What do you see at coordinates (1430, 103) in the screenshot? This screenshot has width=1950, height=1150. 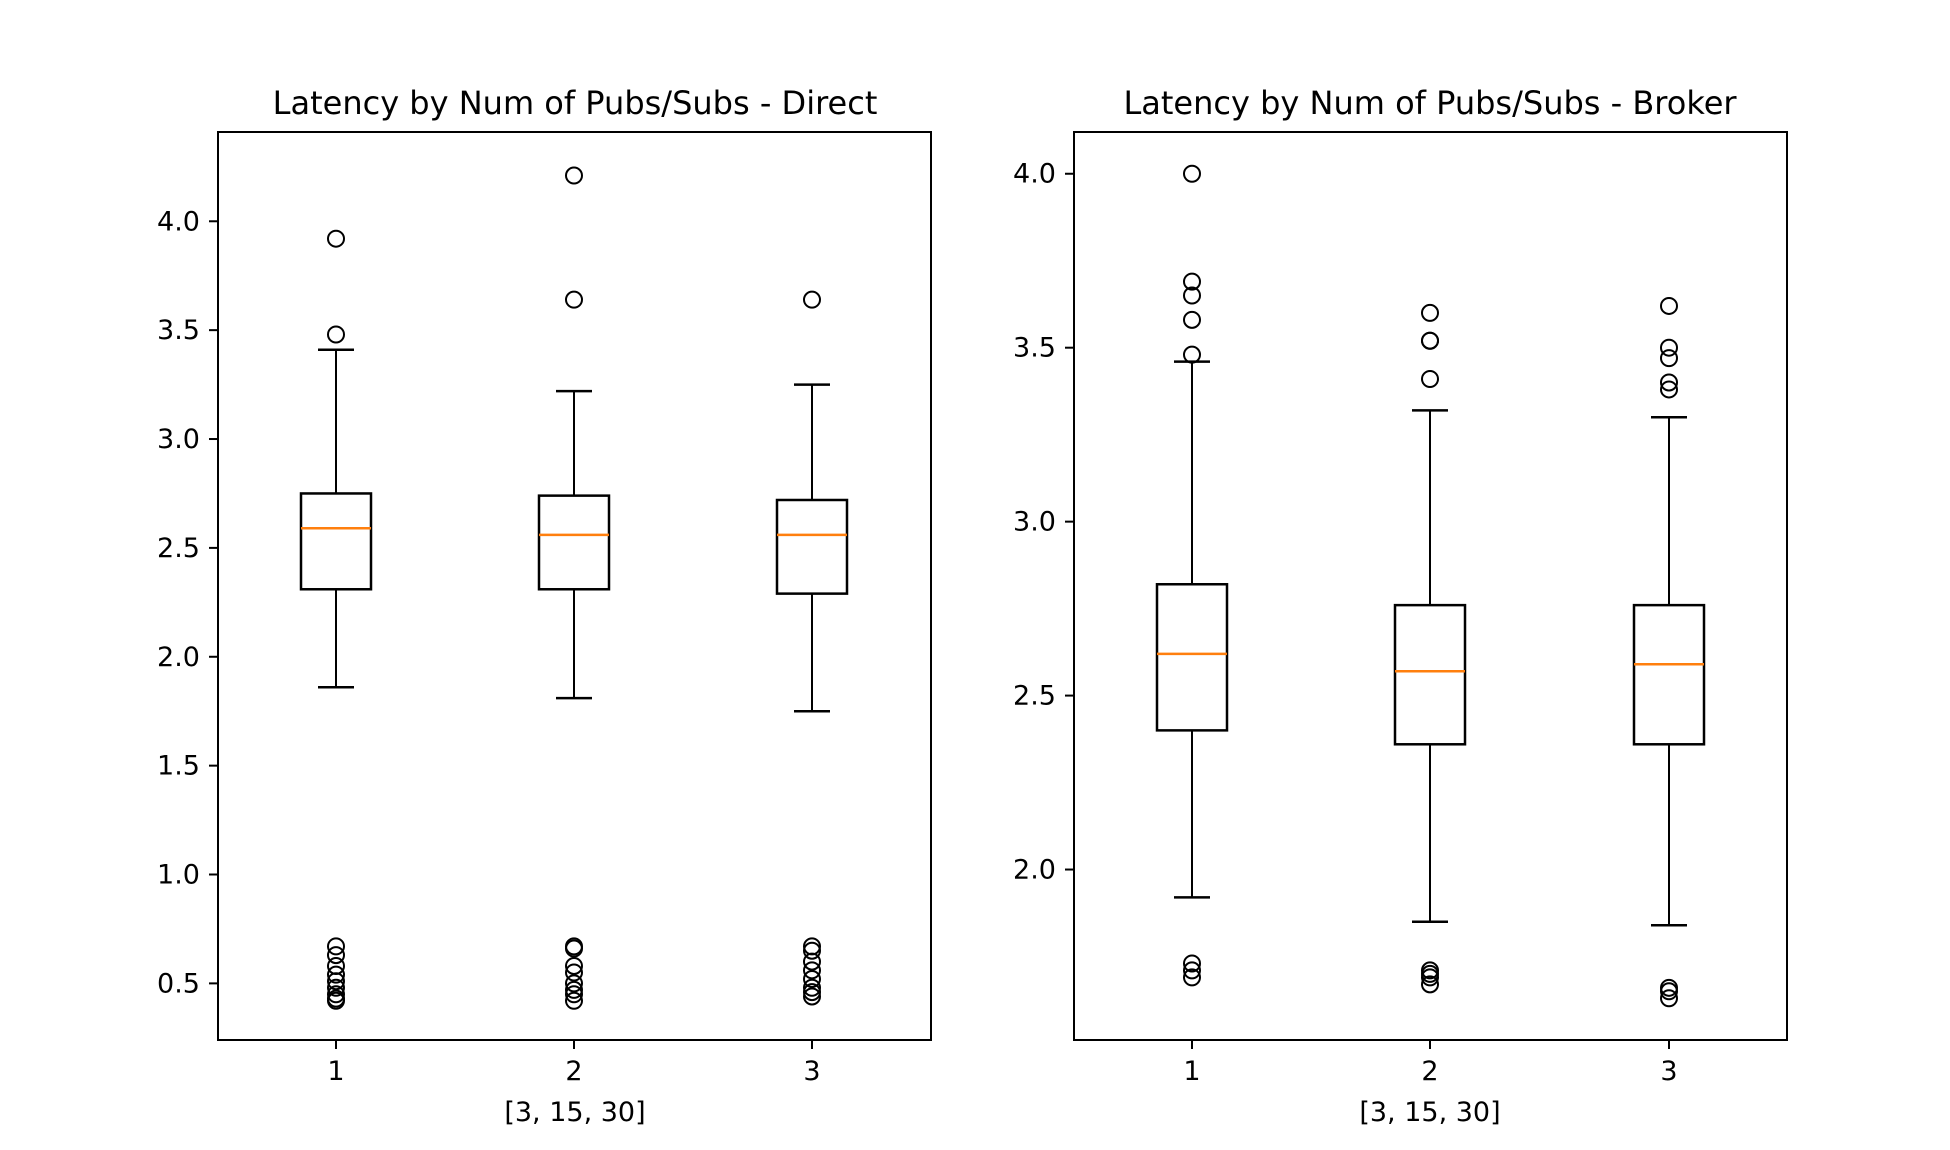 I see `chart-title: Latency by Num of Pubs/Subs - Broker` at bounding box center [1430, 103].